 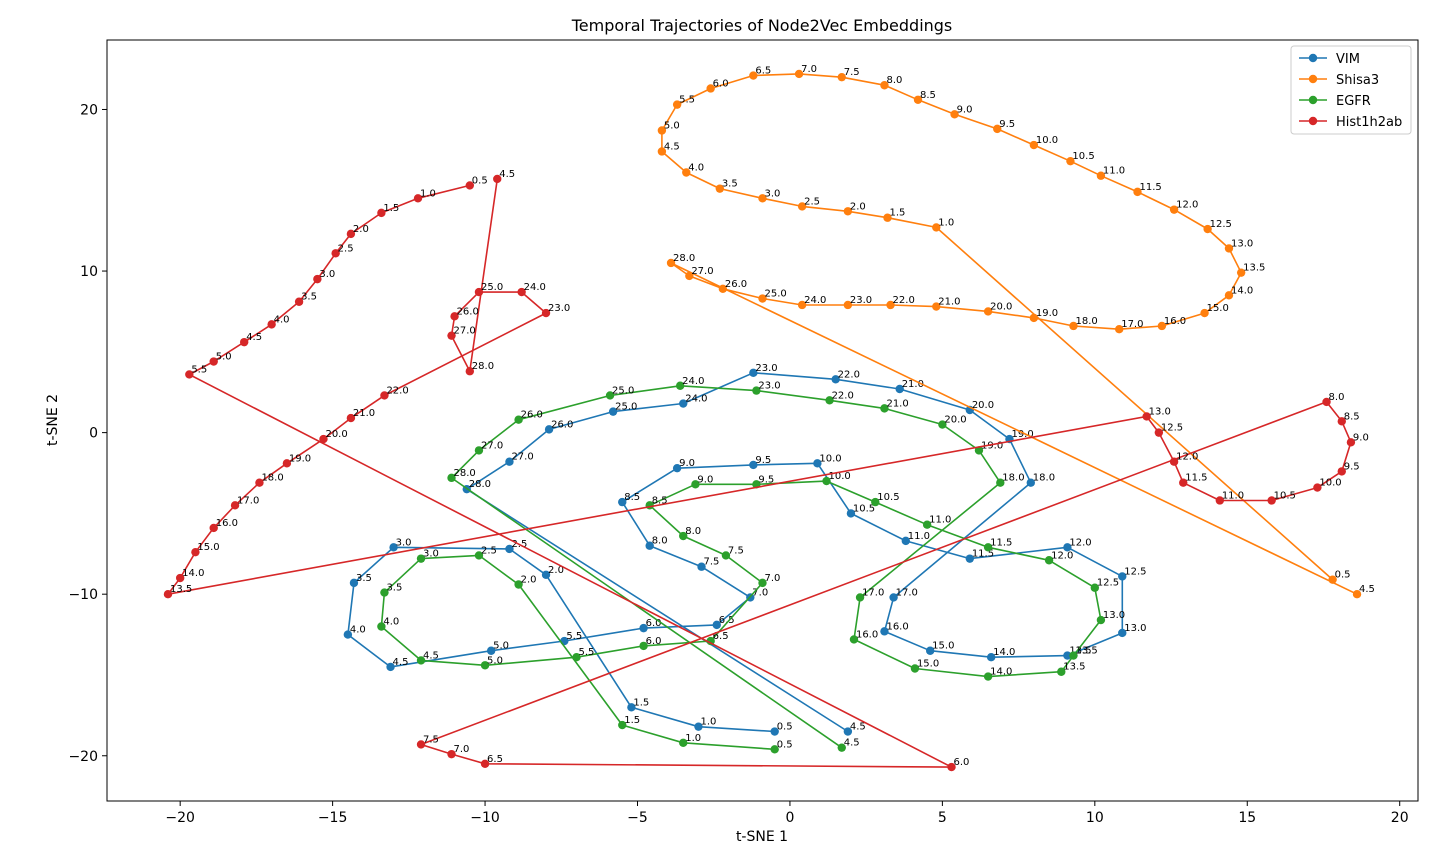 I want to click on x-tick-label: −10, so click(x=485, y=818).